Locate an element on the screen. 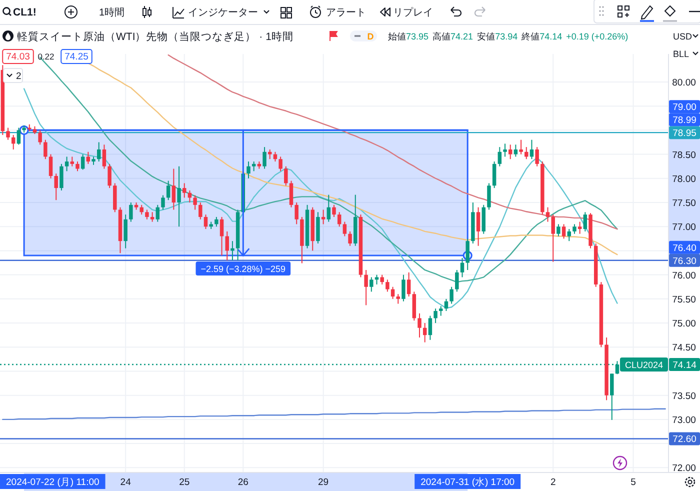 This screenshot has height=491, width=700. y-tick-label: 78.00 is located at coordinates (684, 179).